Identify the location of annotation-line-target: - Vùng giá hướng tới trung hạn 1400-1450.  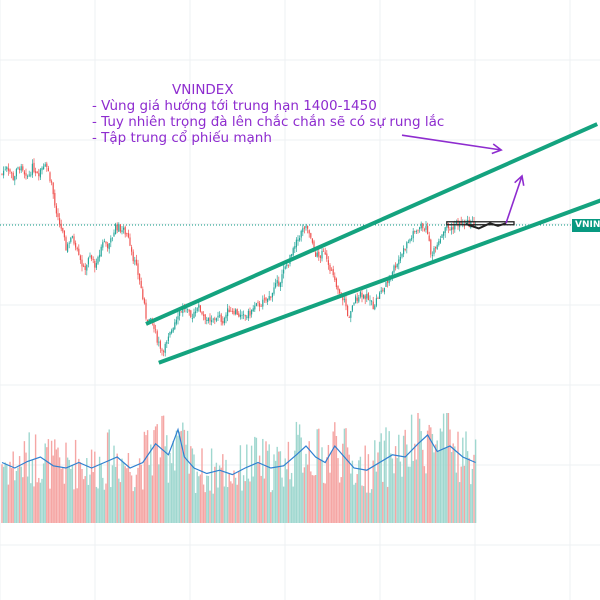
(234, 106).